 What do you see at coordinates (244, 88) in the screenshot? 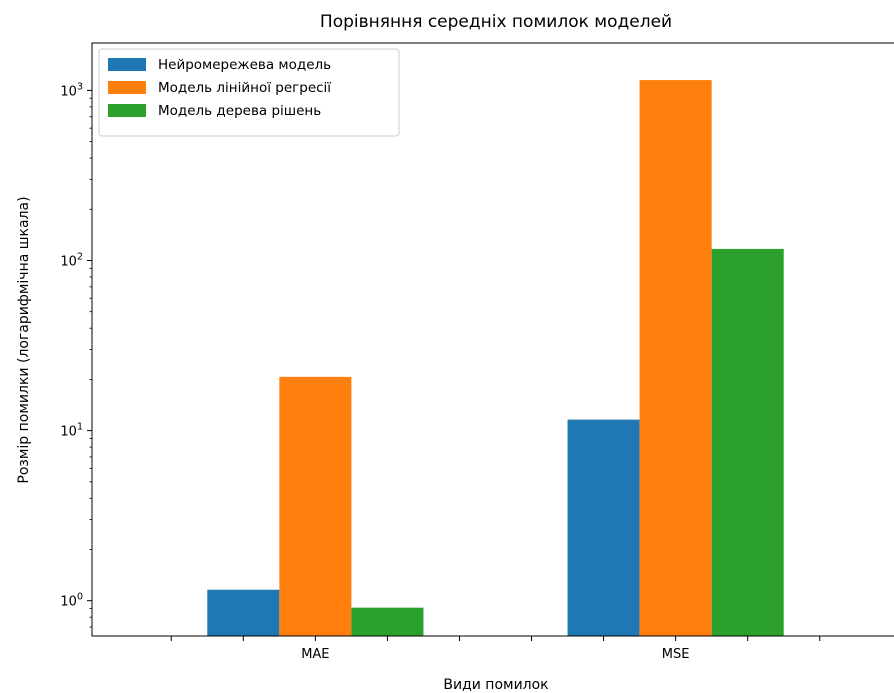
I see `legend-label-series-2: Модель лінійної регресії` at bounding box center [244, 88].